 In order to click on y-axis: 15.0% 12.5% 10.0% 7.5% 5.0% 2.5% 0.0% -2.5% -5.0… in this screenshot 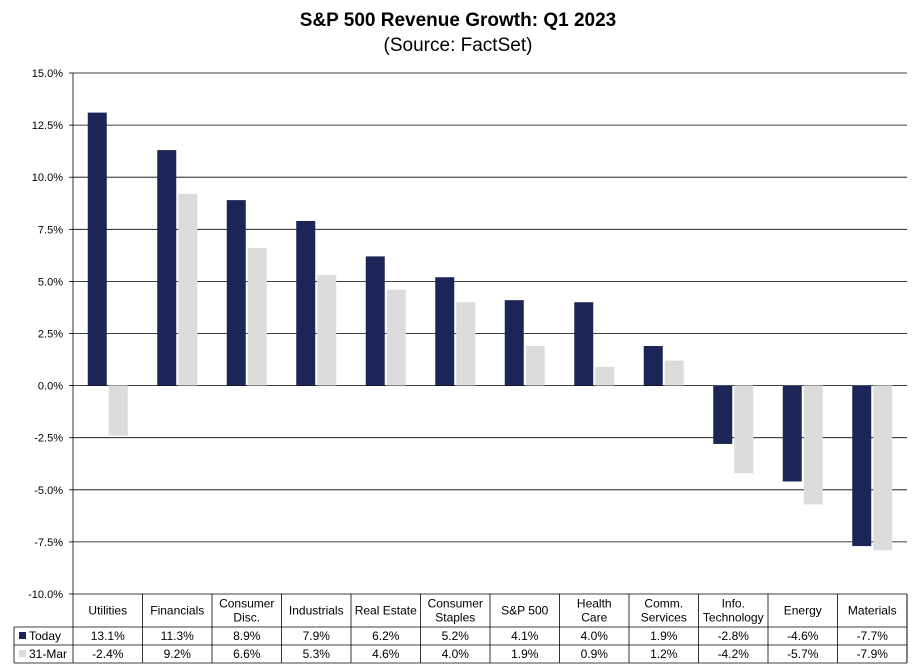, I will do `click(51, 334)`.